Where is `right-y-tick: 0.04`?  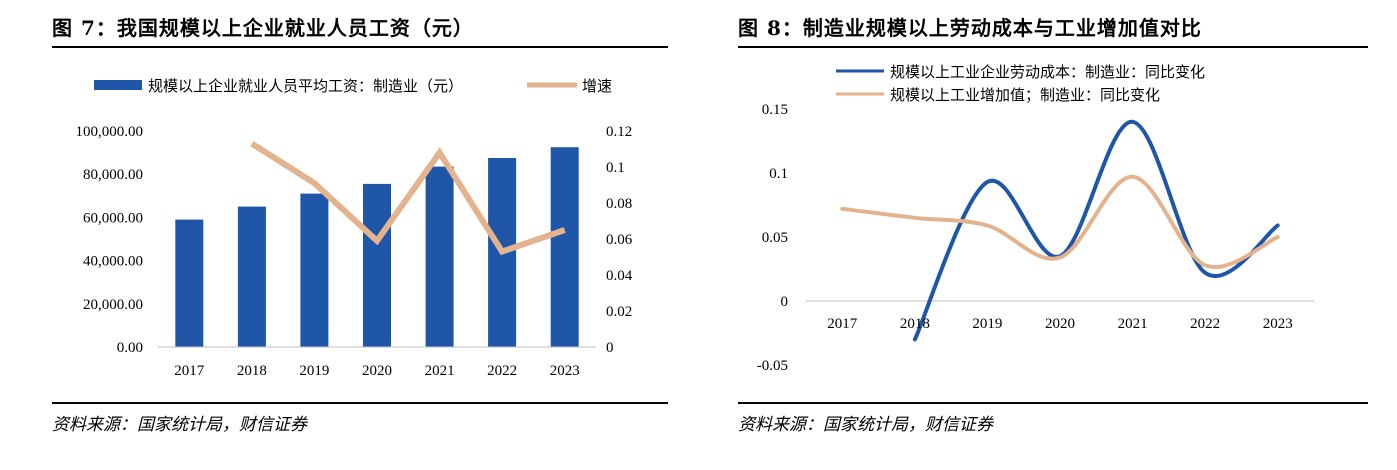
right-y-tick: 0.04 is located at coordinates (619, 276).